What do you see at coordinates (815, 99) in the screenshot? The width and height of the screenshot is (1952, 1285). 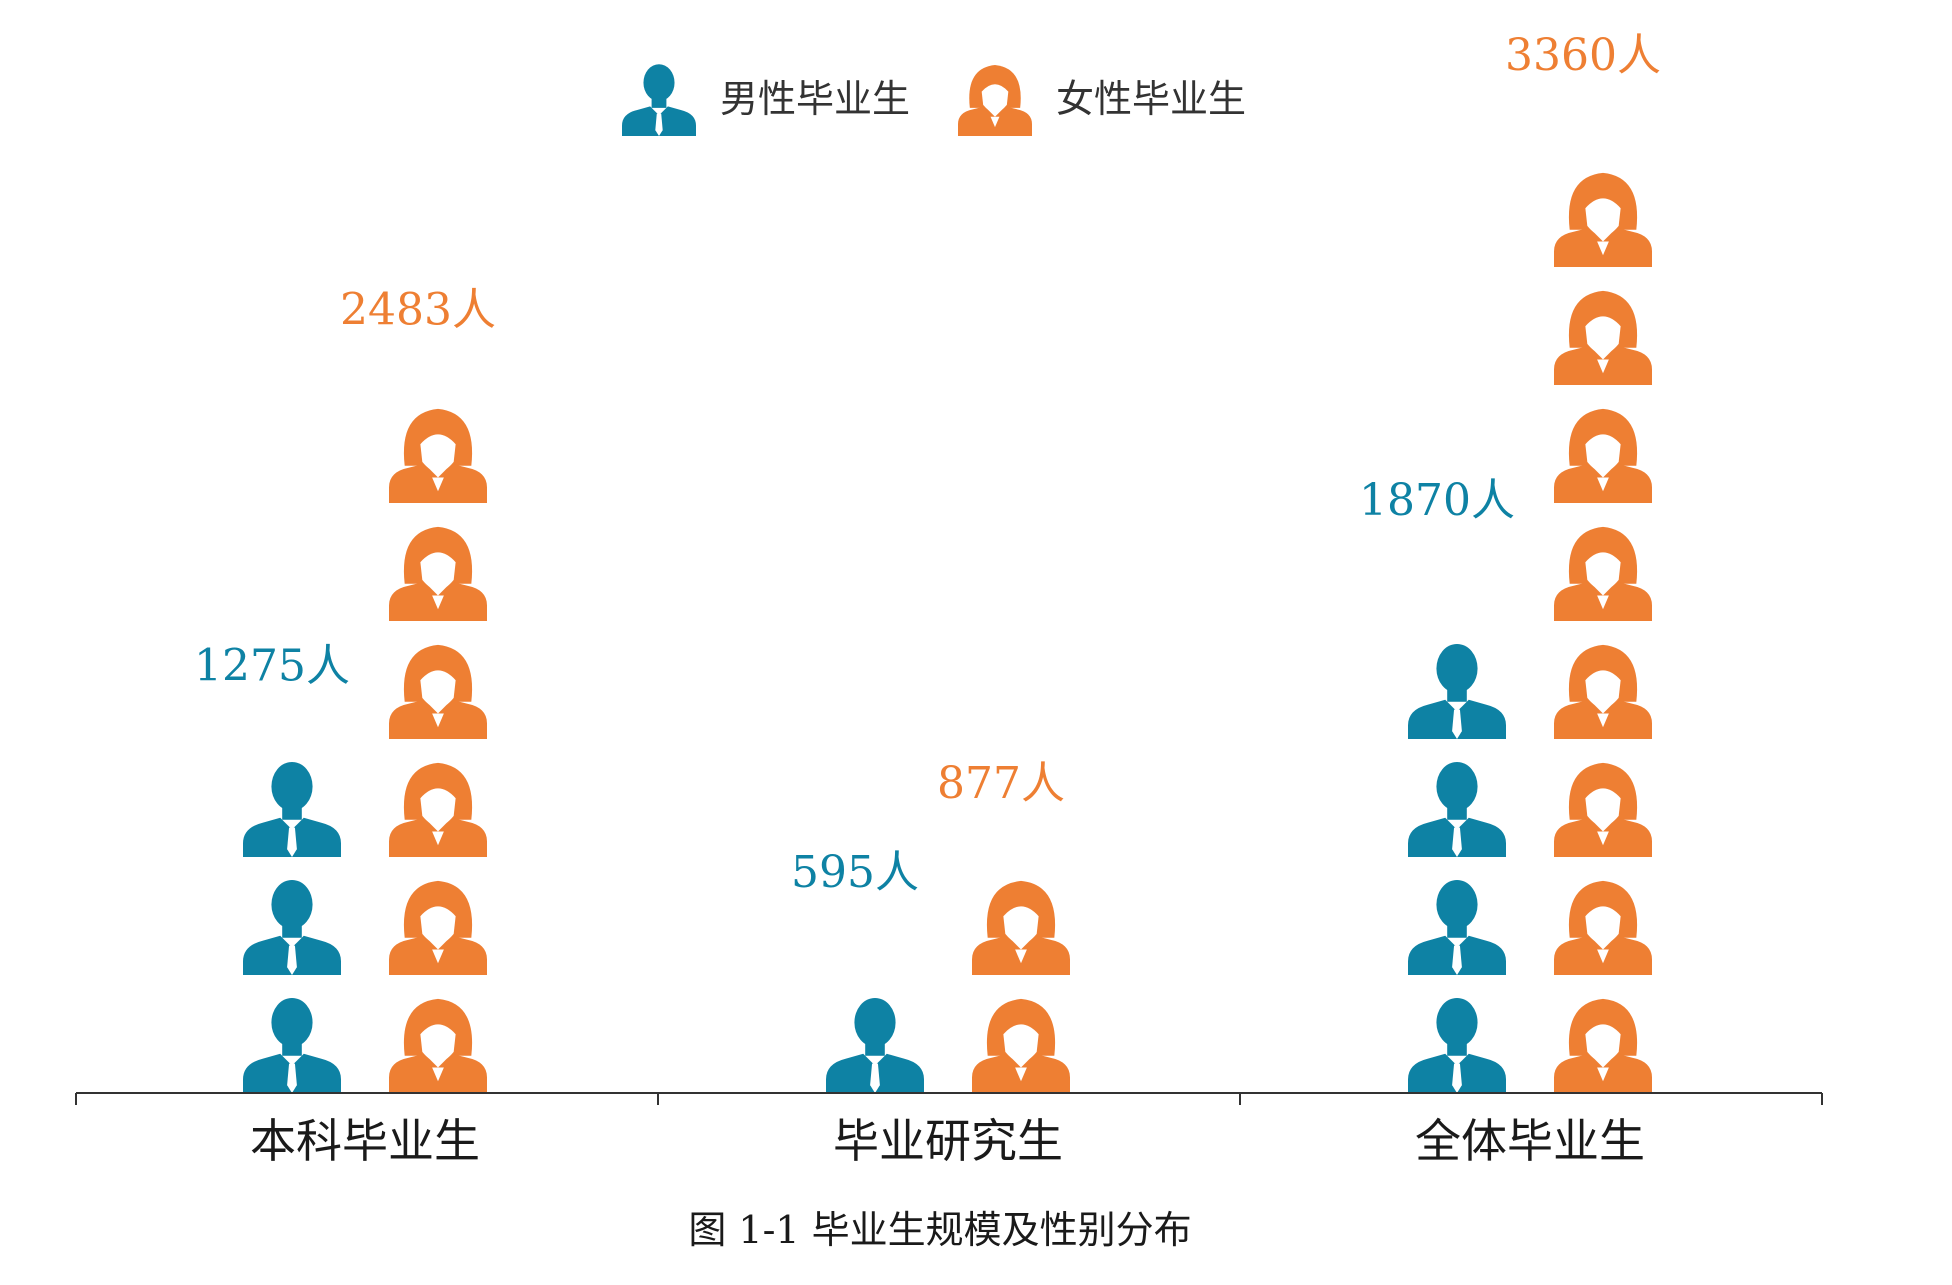 I see `legend-label-male: 男性毕业生` at bounding box center [815, 99].